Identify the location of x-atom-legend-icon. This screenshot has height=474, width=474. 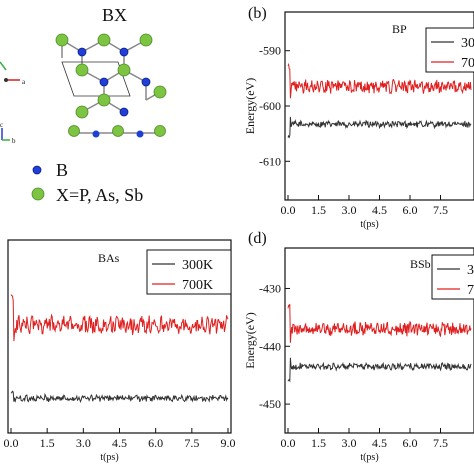
(38, 194).